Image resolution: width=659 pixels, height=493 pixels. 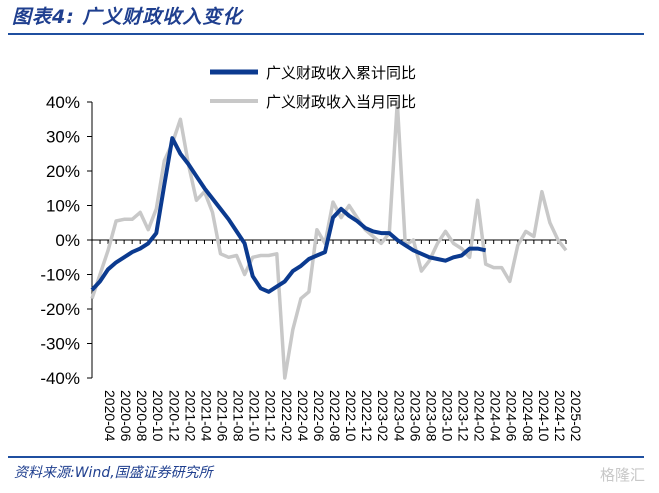 I want to click on x-tick-label: 2023-12, so click(x=464, y=416).